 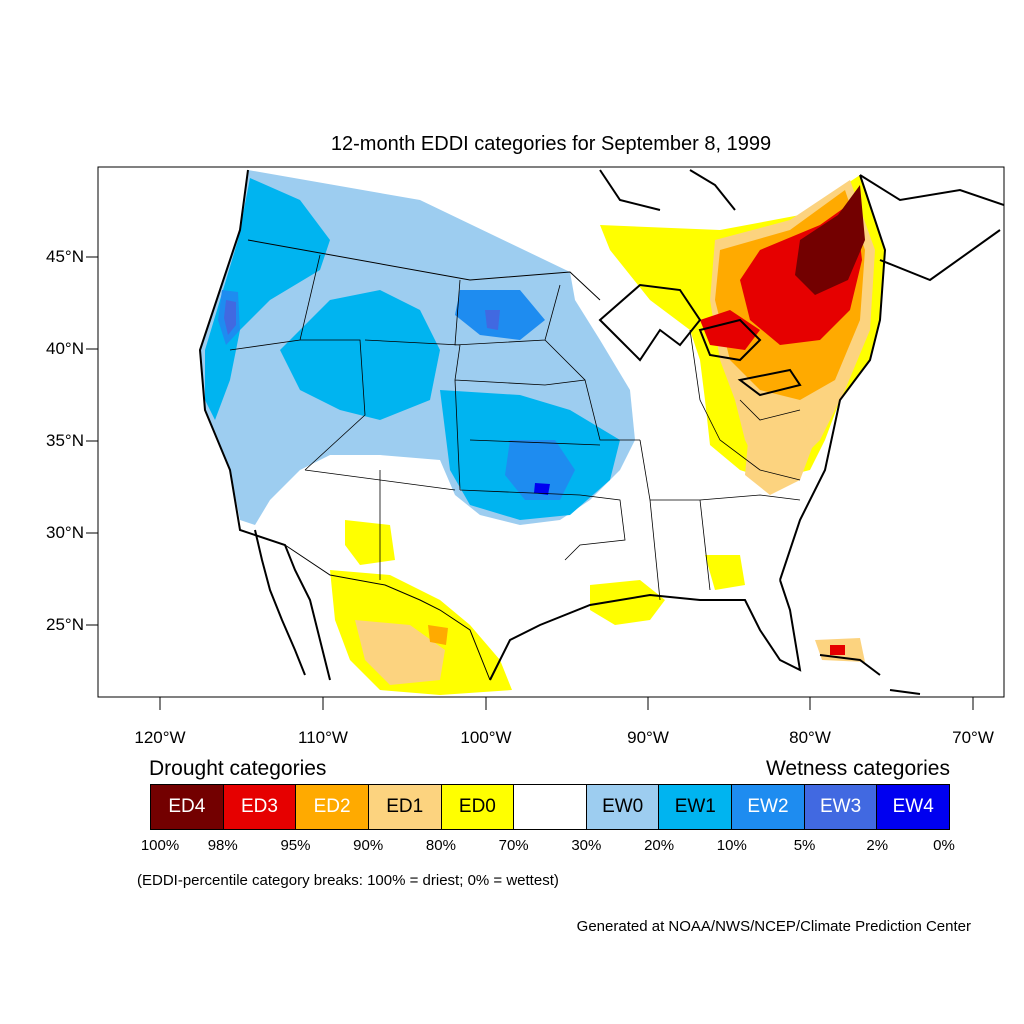 I want to click on wet-region-west-core, so click(x=267, y=299).